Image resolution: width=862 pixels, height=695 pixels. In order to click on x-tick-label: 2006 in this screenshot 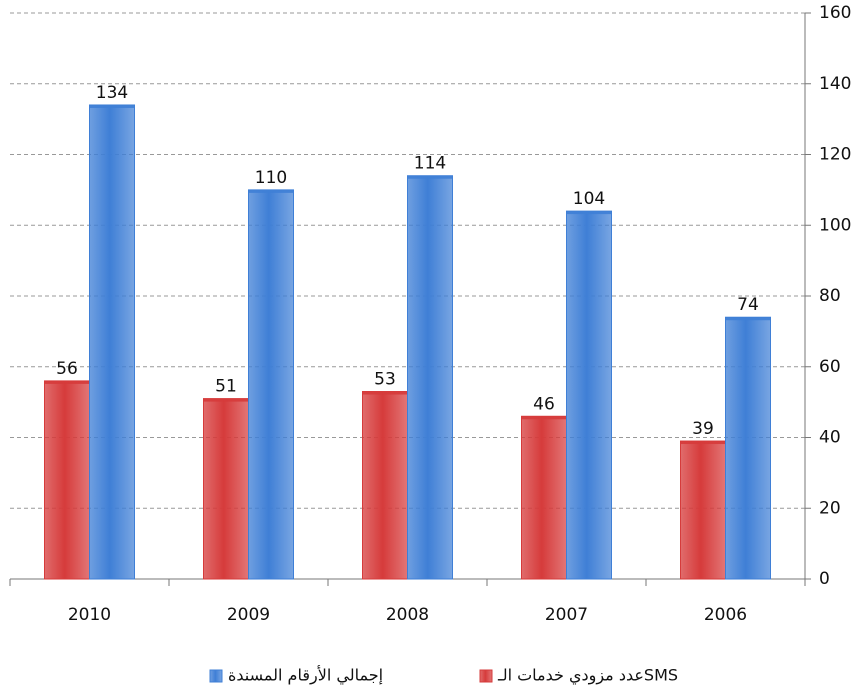, I will do `click(725, 615)`.